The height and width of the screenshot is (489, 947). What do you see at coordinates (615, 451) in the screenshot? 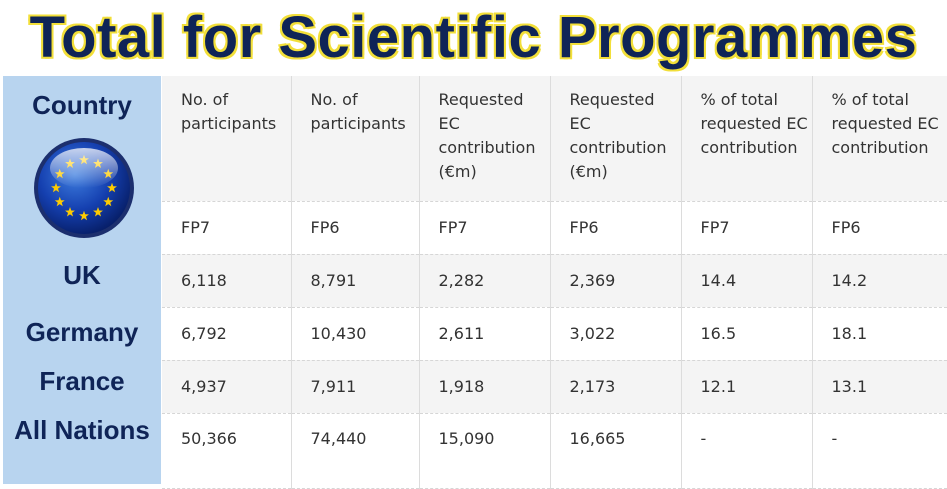
I see `table-cell: 16,665` at bounding box center [615, 451].